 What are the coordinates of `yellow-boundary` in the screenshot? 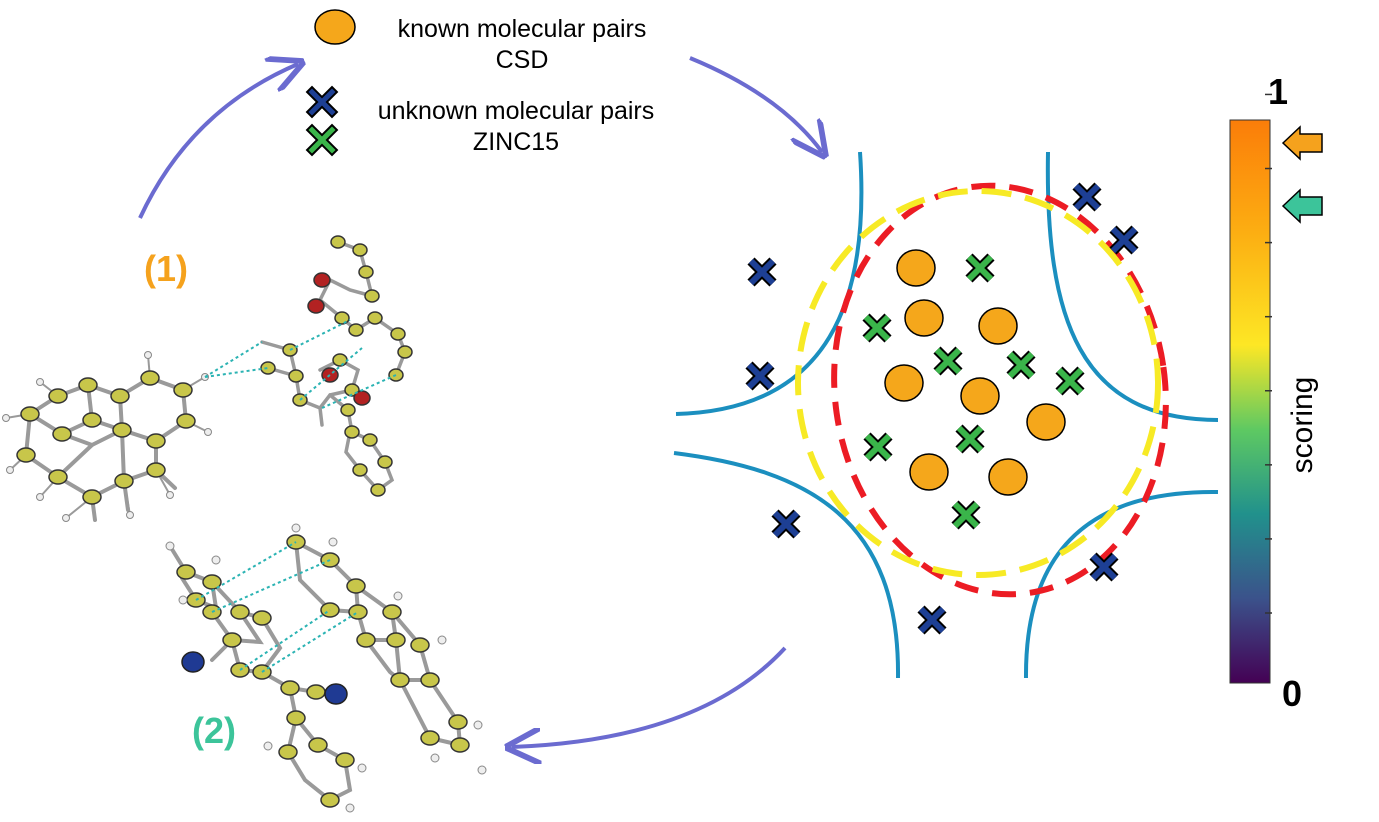 It's located at (978, 383).